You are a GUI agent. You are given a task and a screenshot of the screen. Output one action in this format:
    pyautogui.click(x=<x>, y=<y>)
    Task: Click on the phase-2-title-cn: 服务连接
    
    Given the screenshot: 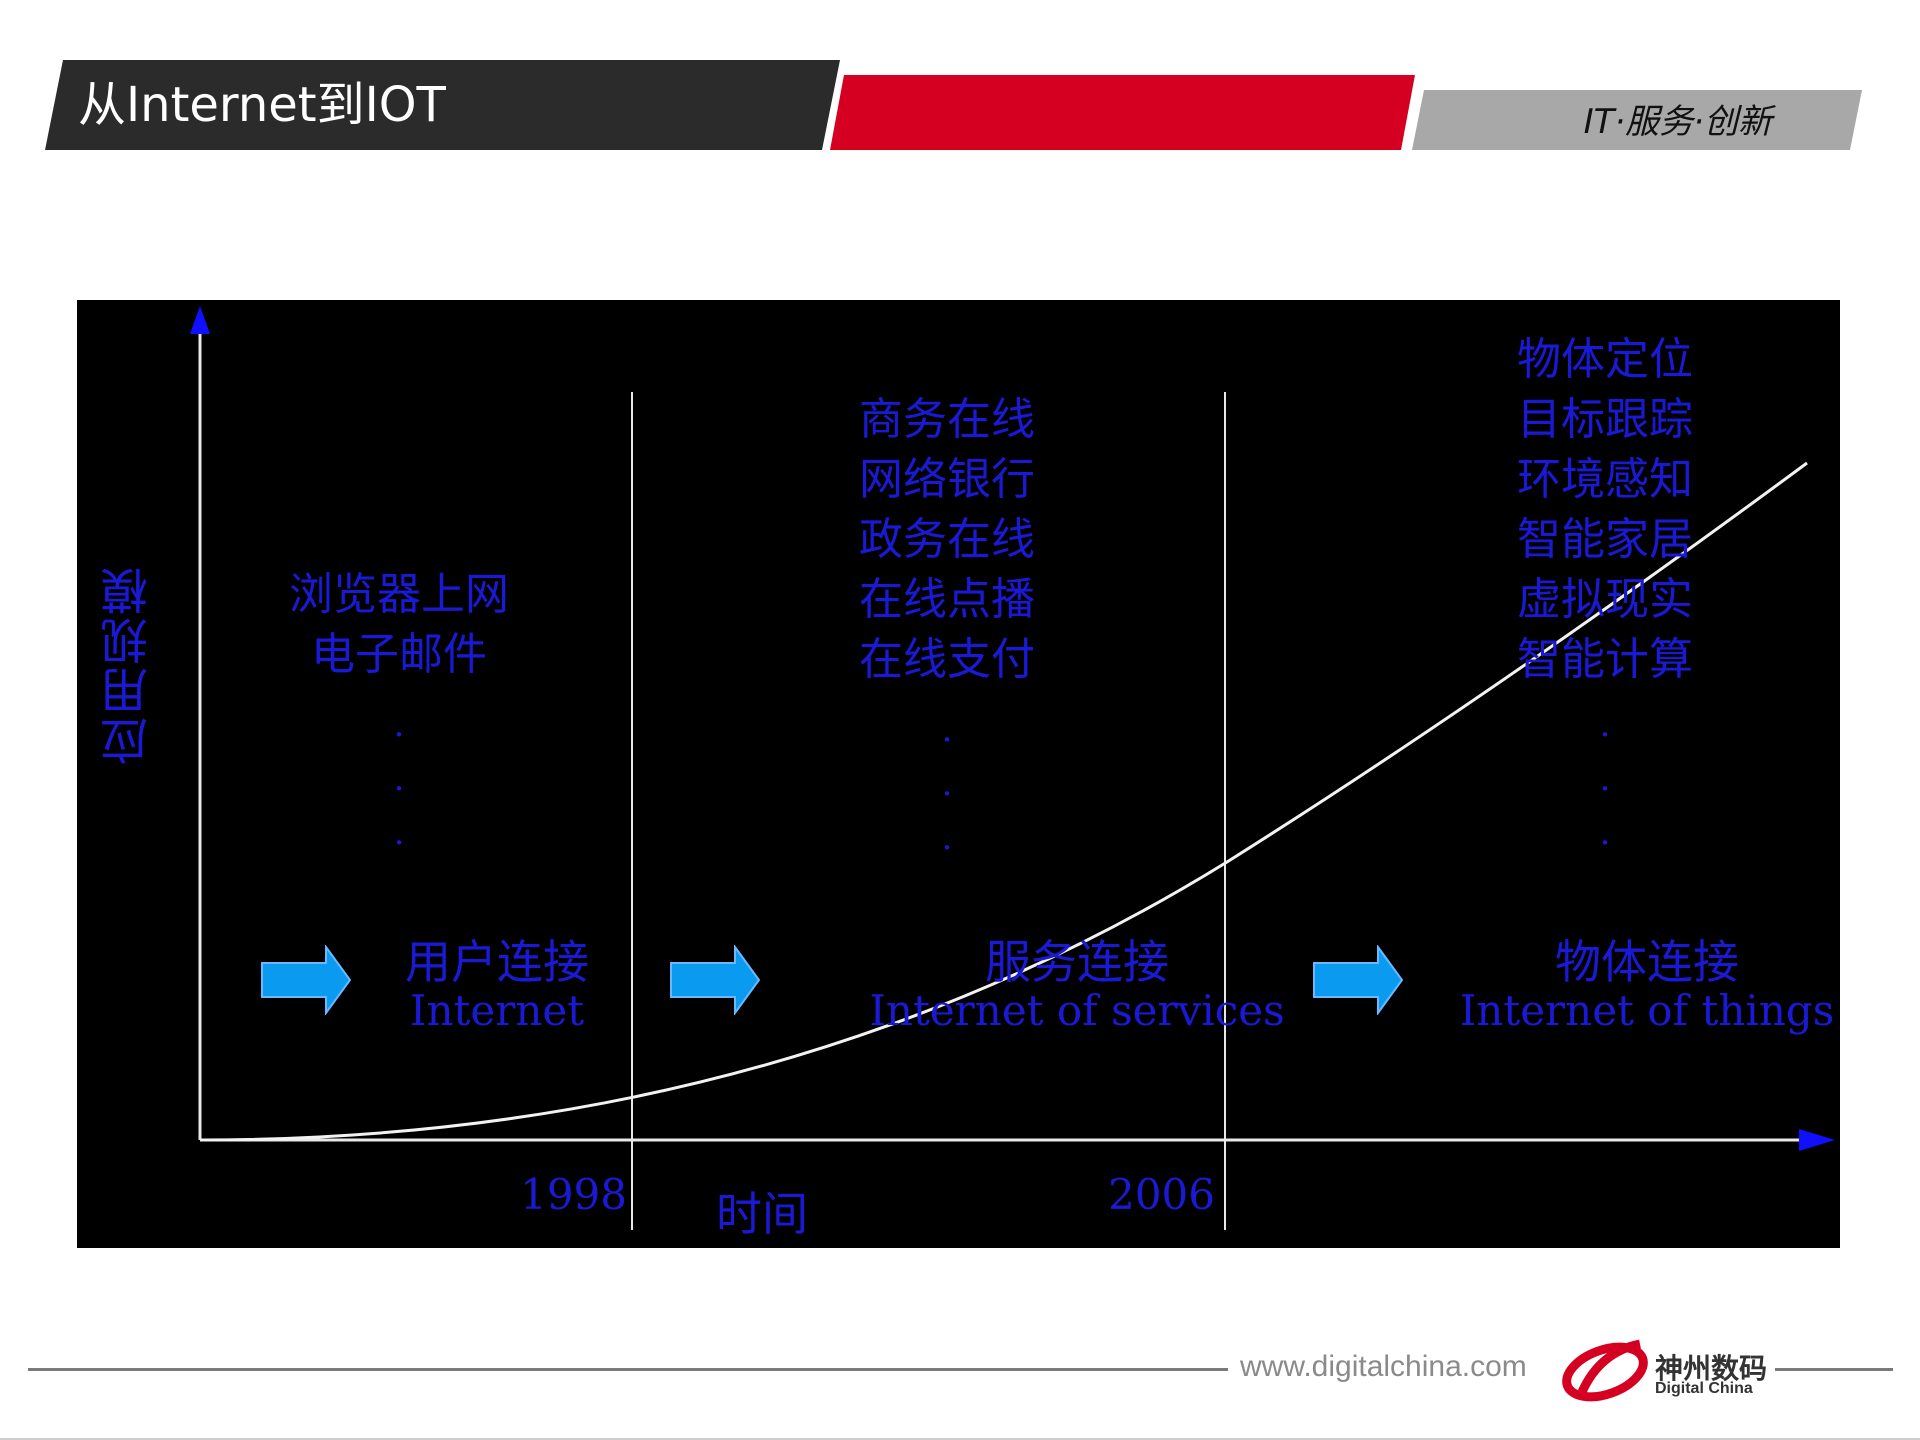 What is the action you would take?
    pyautogui.click(x=1077, y=962)
    